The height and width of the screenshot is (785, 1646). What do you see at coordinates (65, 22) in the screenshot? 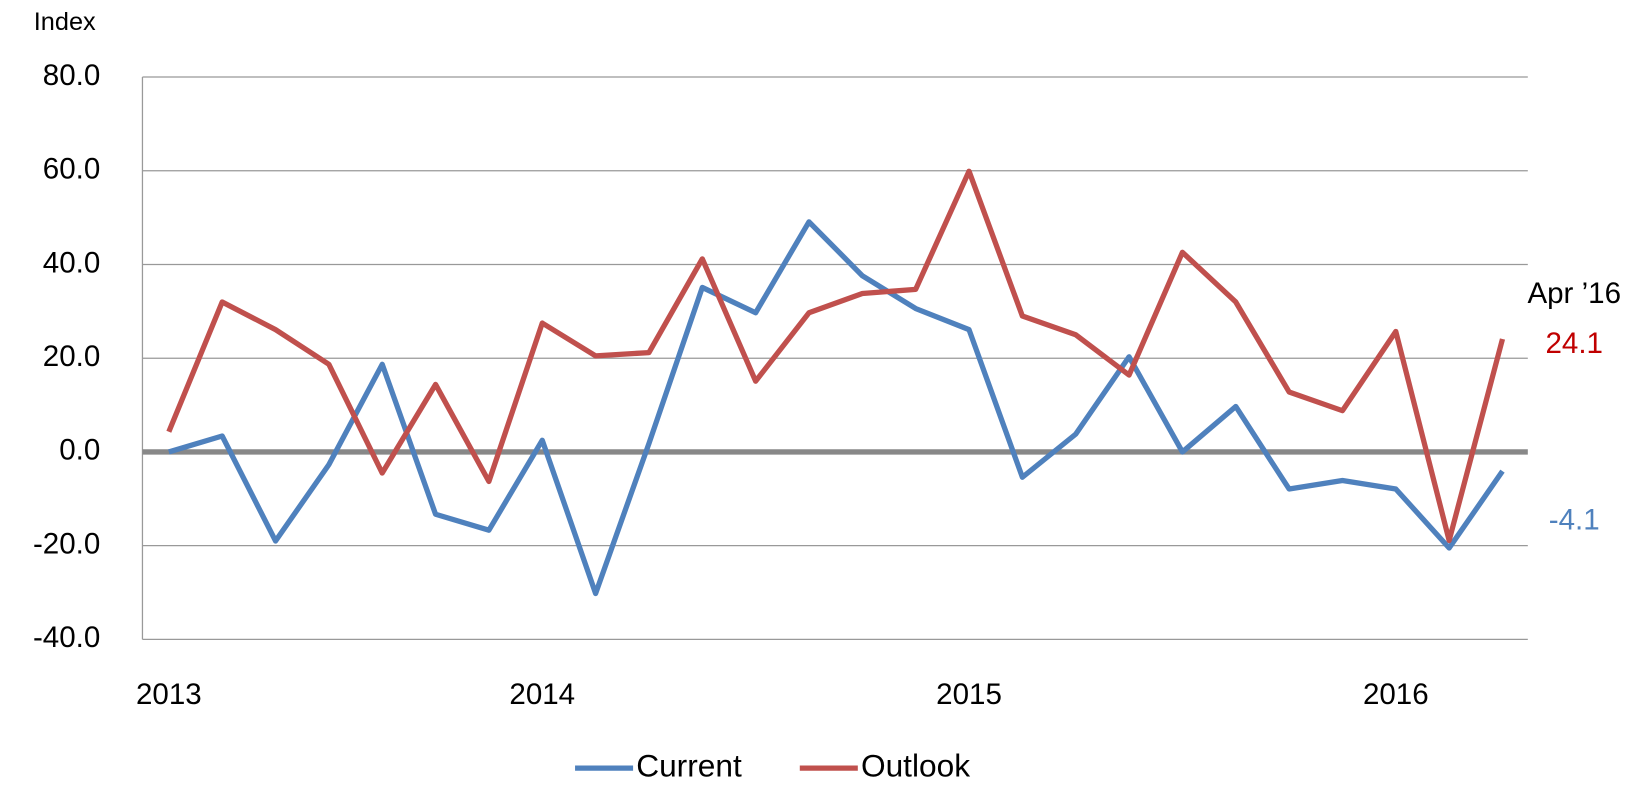
I see `y-axis-label: Index` at bounding box center [65, 22].